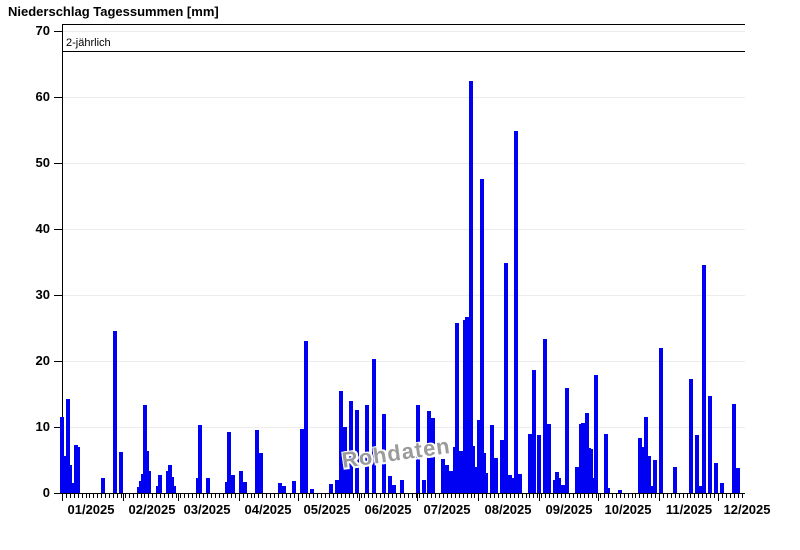 Image resolution: width=800 pixels, height=550 pixels. I want to click on y-tick-label: 70, so click(42, 30).